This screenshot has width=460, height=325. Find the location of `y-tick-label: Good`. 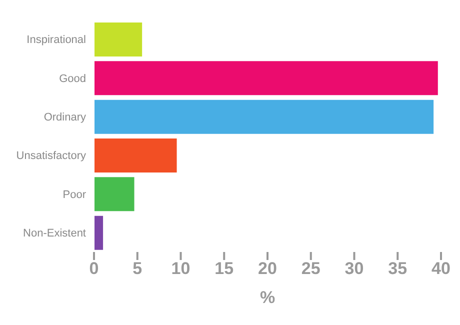

y-tick-label: Good is located at coordinates (72, 78).